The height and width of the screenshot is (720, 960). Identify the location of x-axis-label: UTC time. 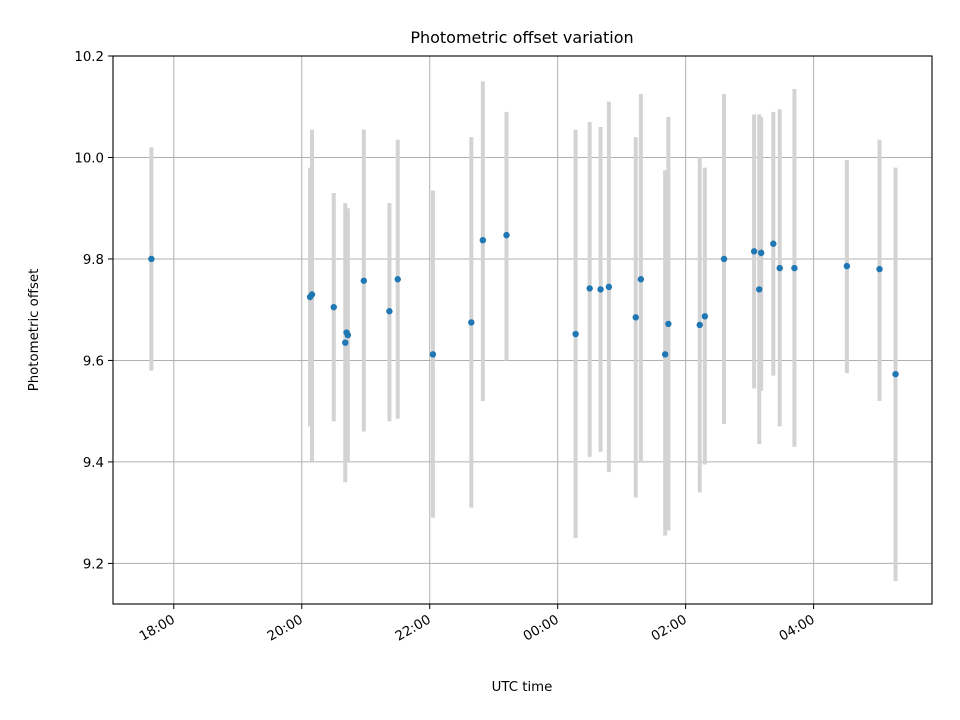
(522, 687).